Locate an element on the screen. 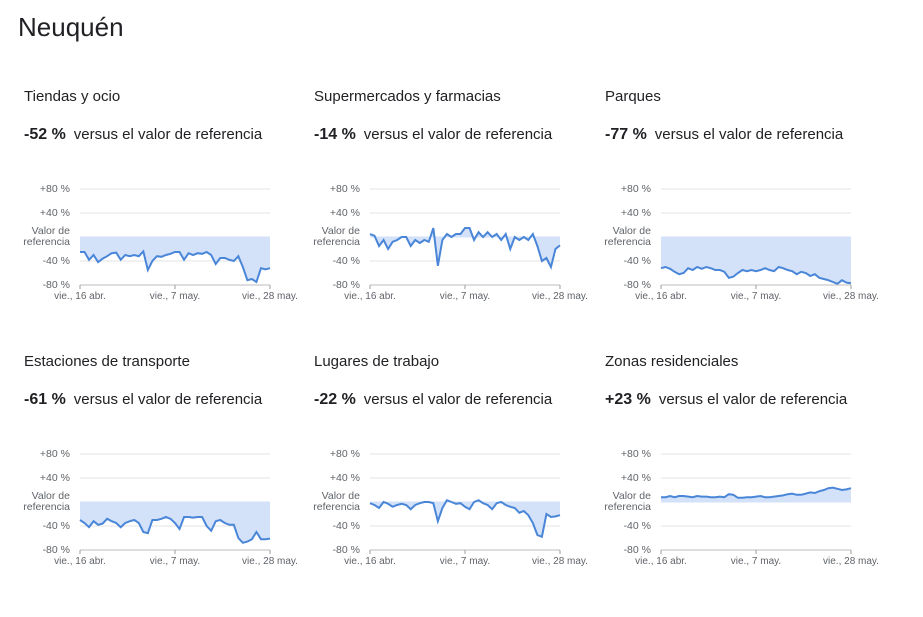 This screenshot has height=617, width=923. headline: -22 % versus el valor de referencia is located at coordinates (433, 400).